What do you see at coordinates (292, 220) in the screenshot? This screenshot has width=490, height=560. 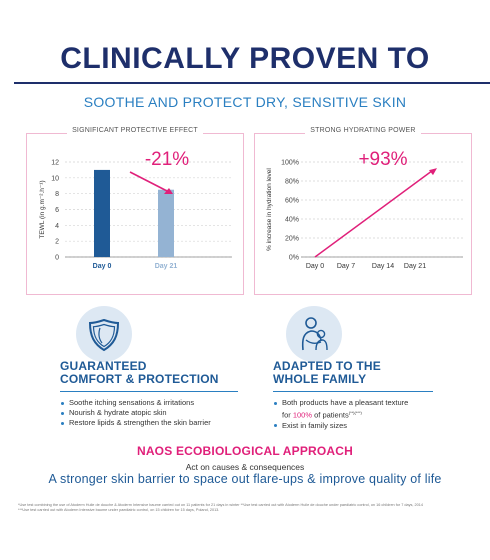 I see `y-tick-label: 40%` at bounding box center [292, 220].